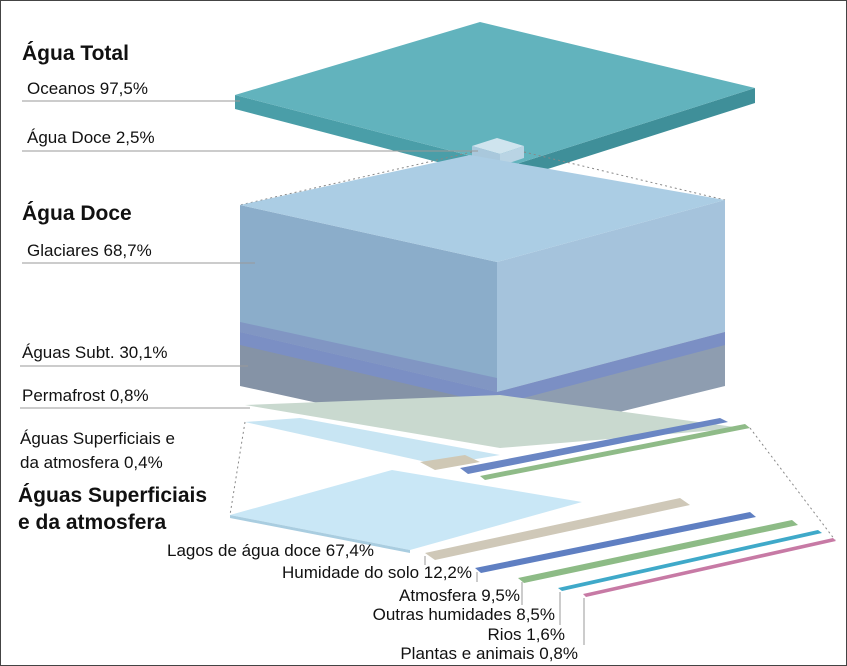  Describe the element at coordinates (526, 634) in the screenshot. I see `label: Rios 1,6%` at that location.